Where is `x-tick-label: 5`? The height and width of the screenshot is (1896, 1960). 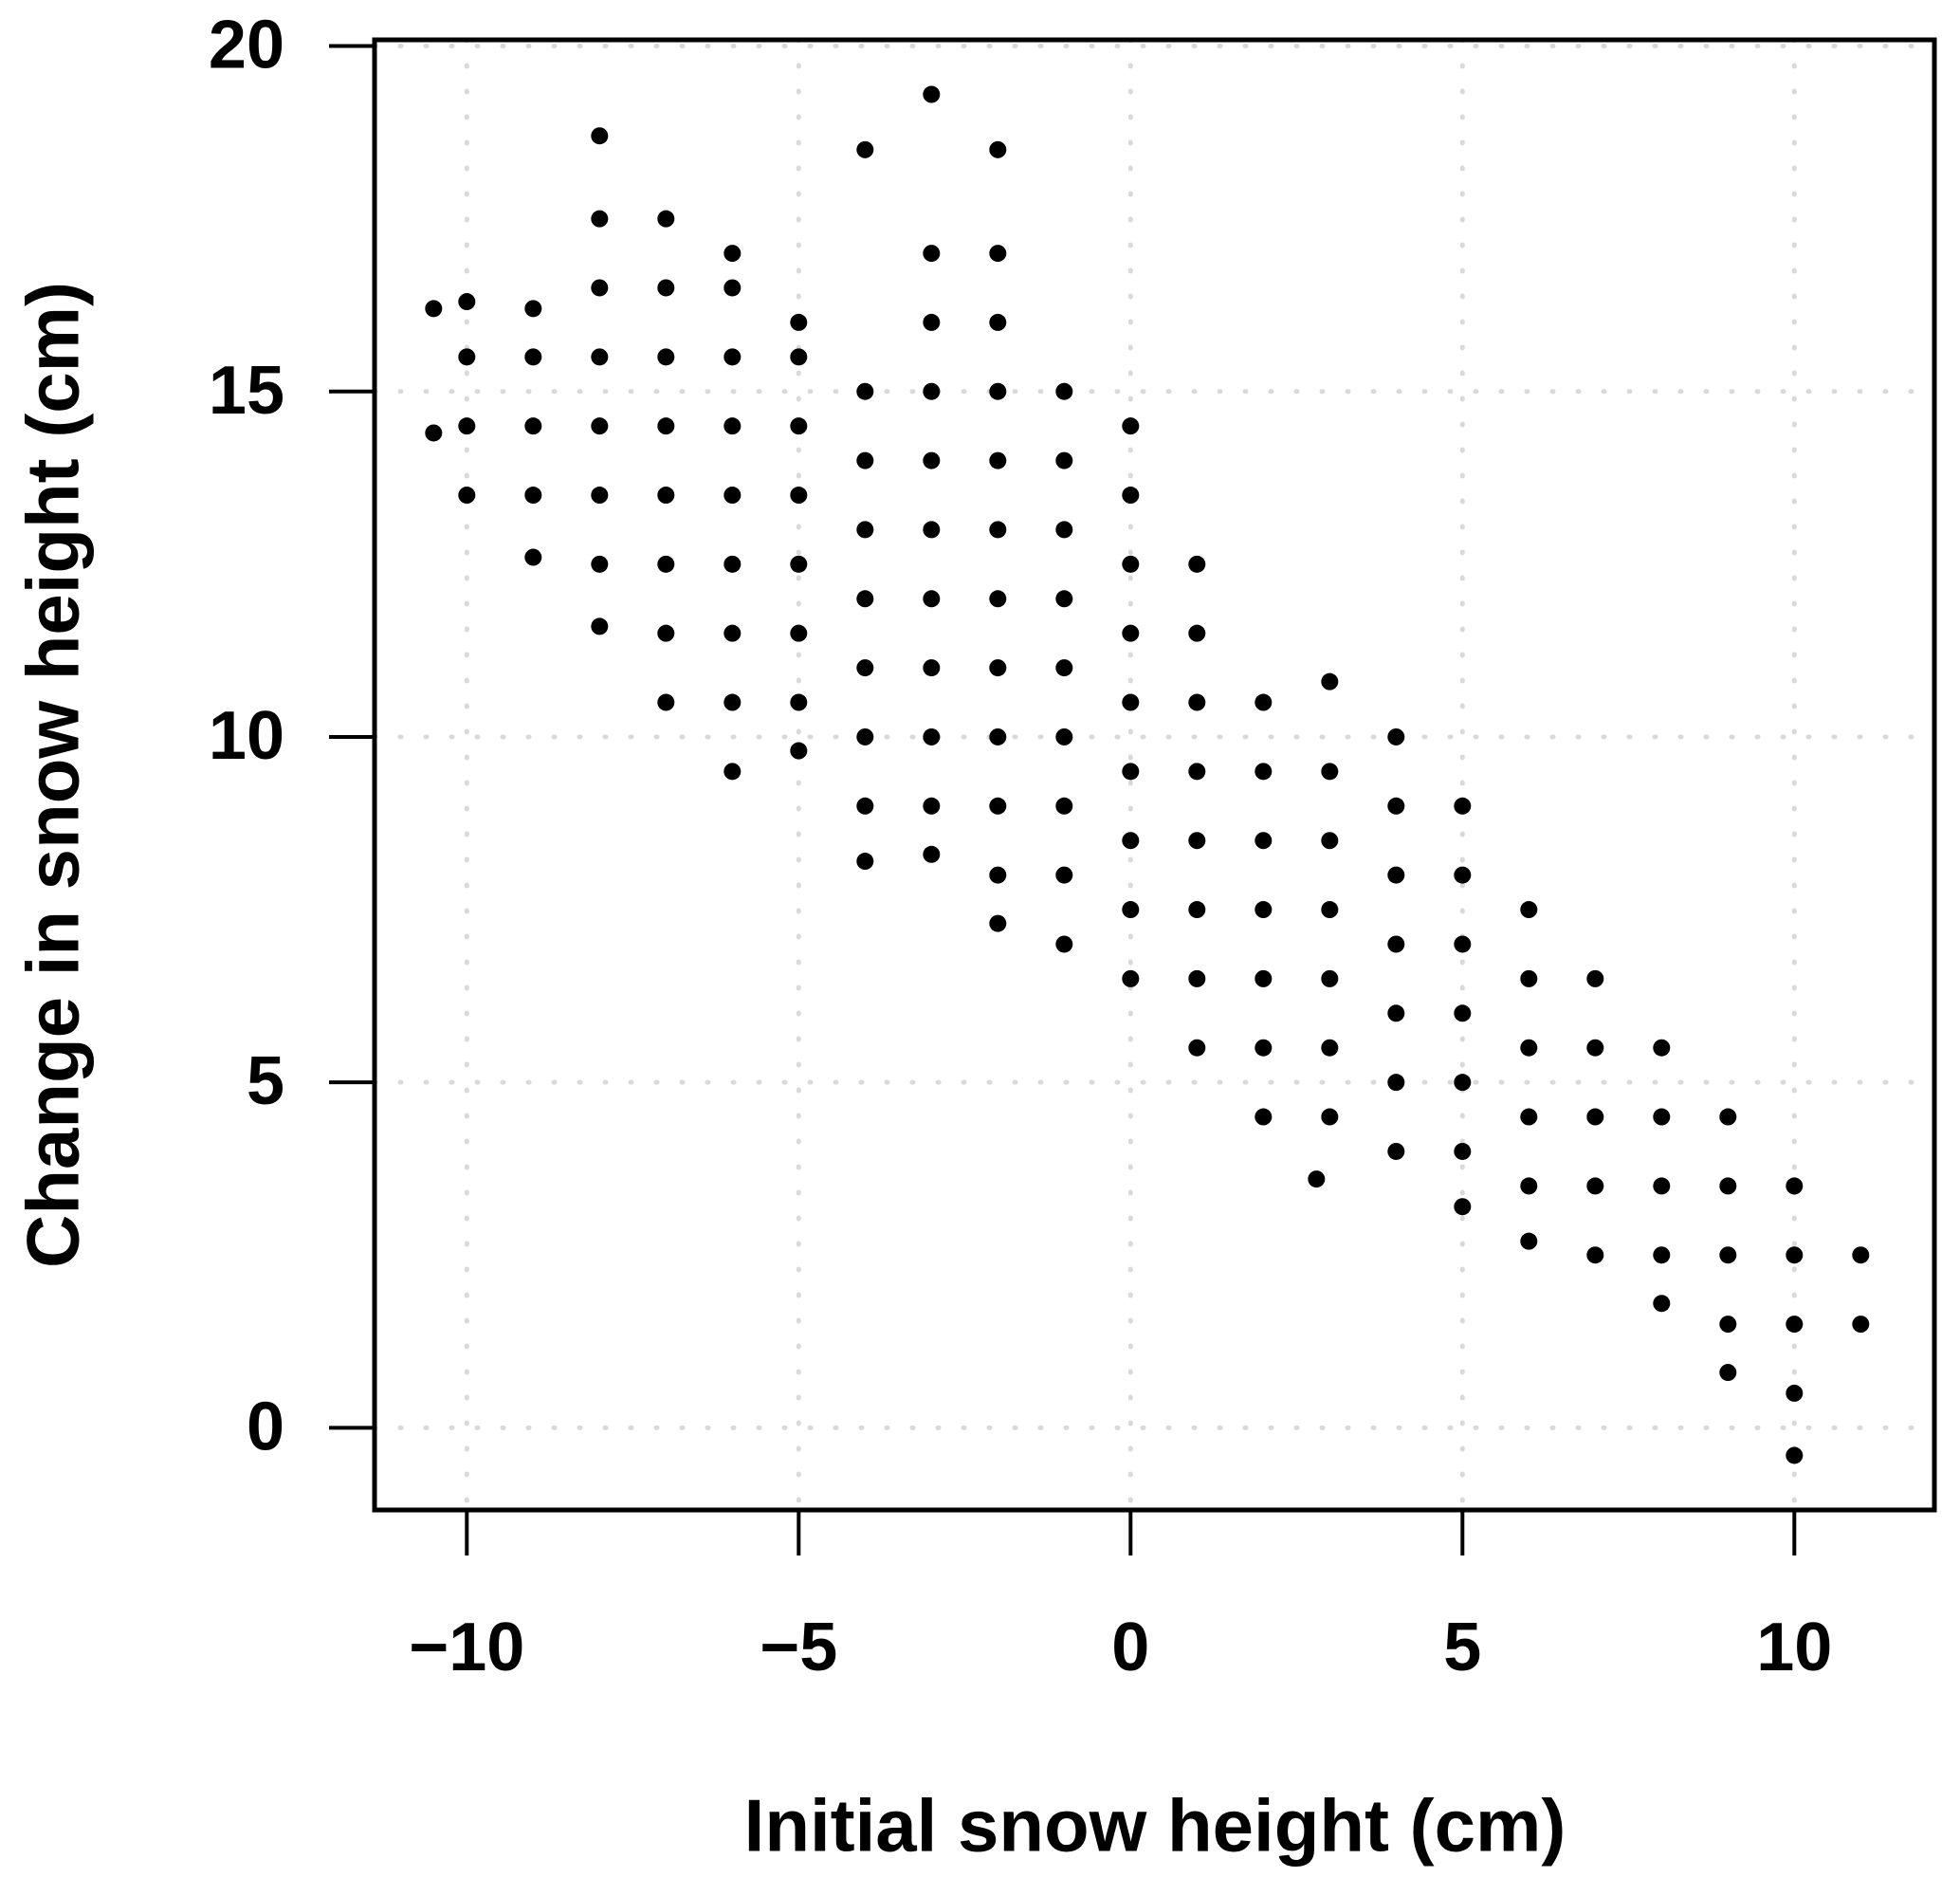 x-tick-label: 5 is located at coordinates (1462, 1647).